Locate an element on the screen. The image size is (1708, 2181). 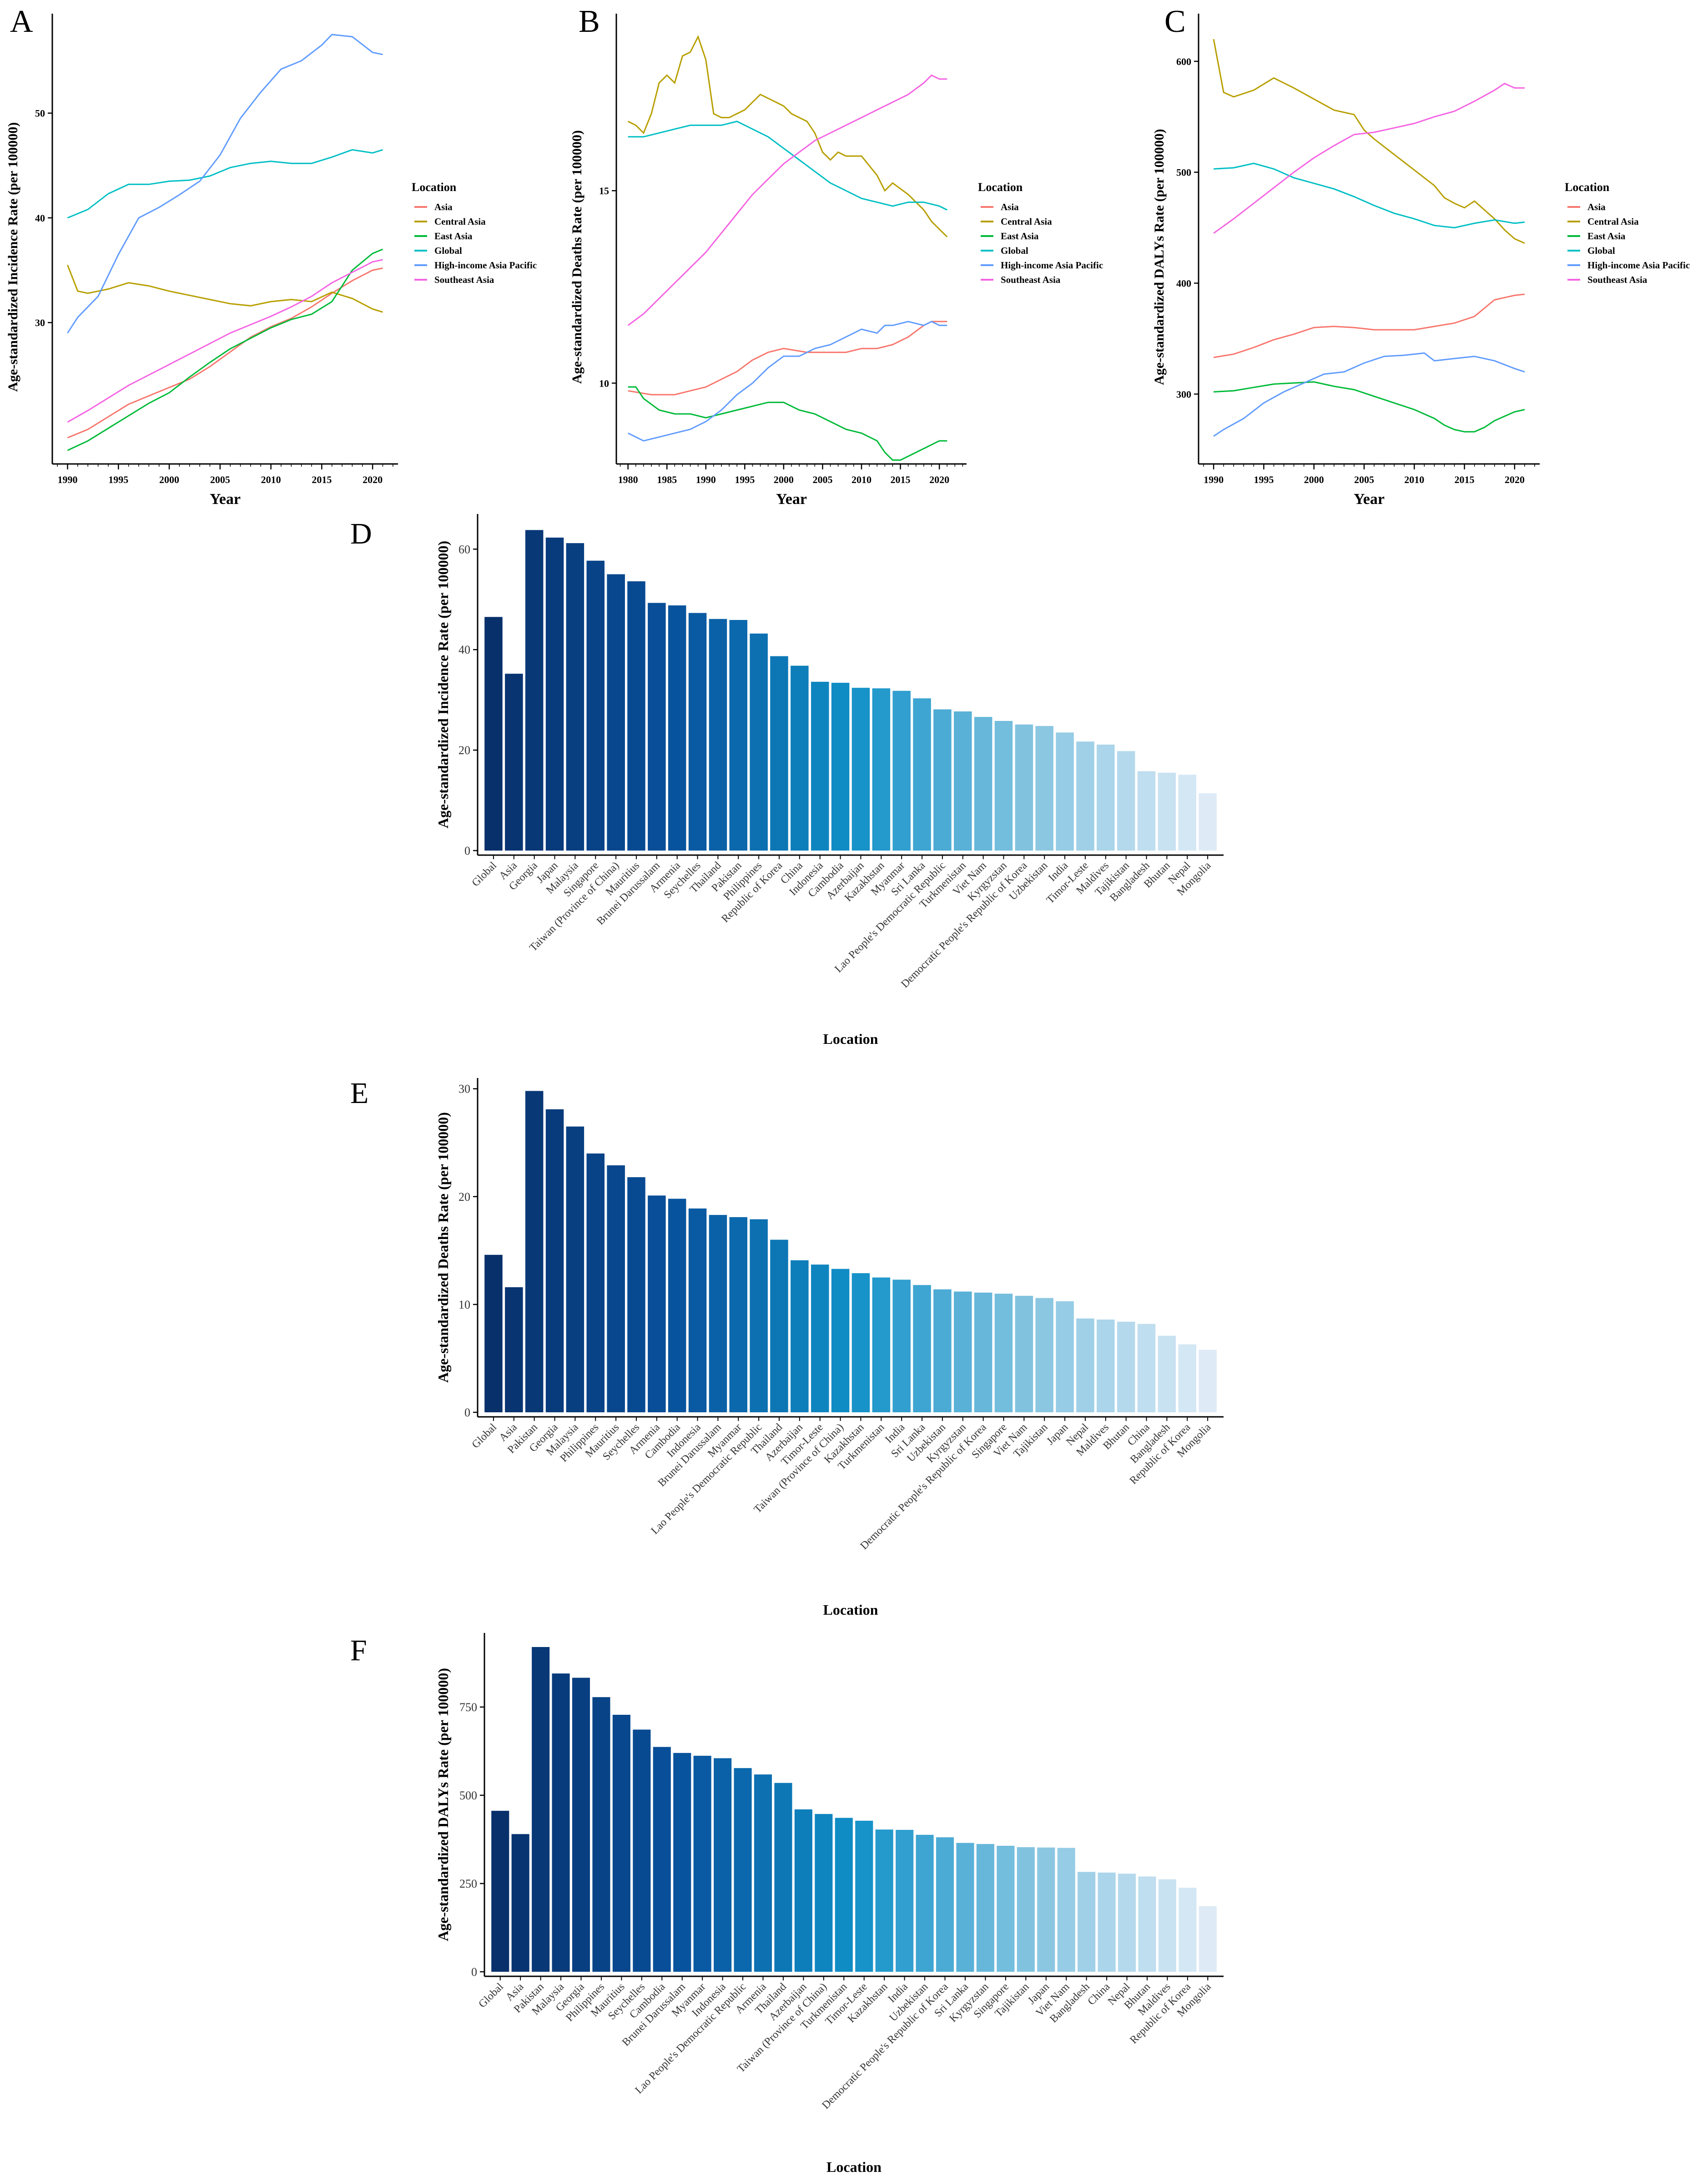
legend-label: Asia is located at coordinates (1596, 207).